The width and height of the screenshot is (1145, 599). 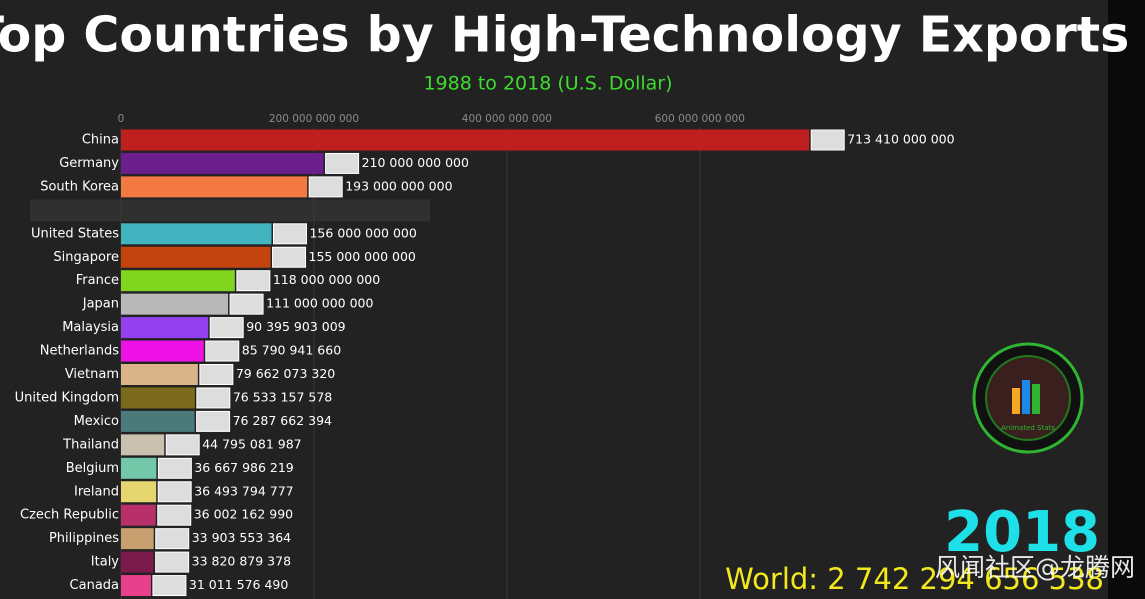 I want to click on x-tick-label: 0, so click(x=121, y=119).